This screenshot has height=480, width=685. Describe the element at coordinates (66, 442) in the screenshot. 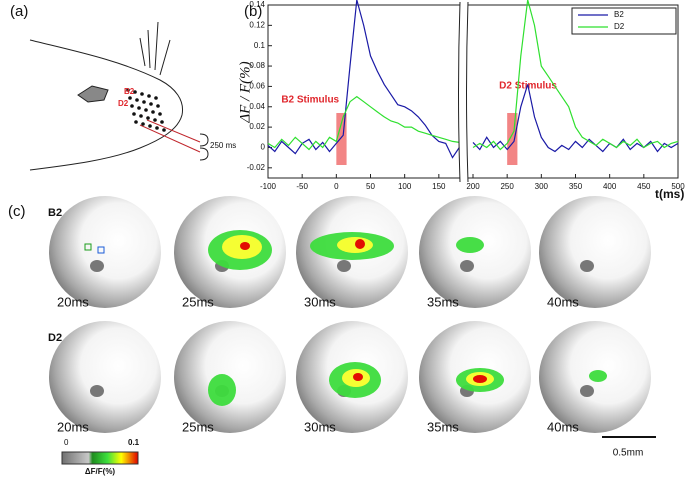

I see `colorbar-min: 0` at that location.